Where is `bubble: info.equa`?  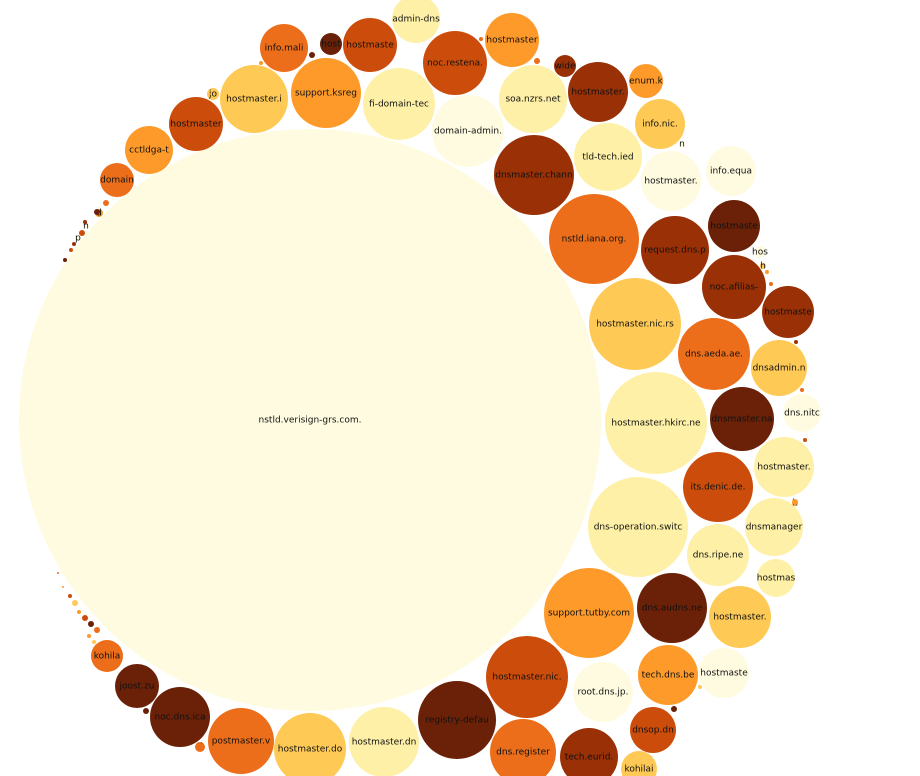
bubble: info.equa is located at coordinates (731, 171).